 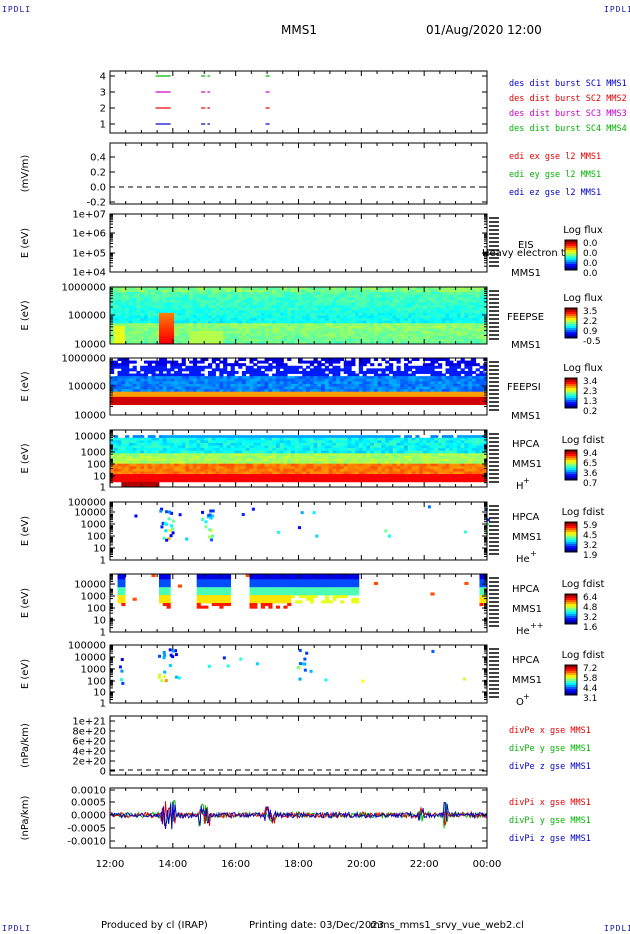 I want to click on feepsi-panel-right-label: FEEPSI, so click(x=524, y=387).